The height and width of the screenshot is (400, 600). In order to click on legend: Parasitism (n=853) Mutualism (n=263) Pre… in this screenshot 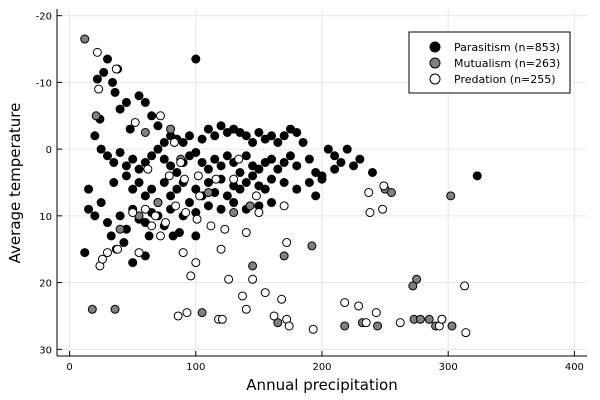, I will do `click(489, 62)`.